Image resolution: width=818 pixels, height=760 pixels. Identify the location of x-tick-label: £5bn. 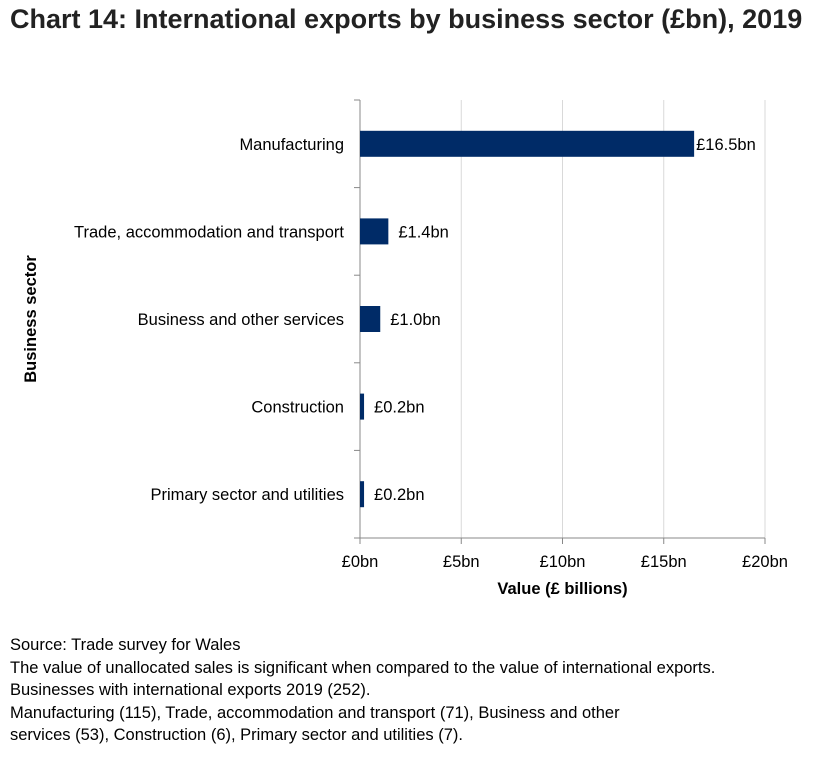
(461, 562).